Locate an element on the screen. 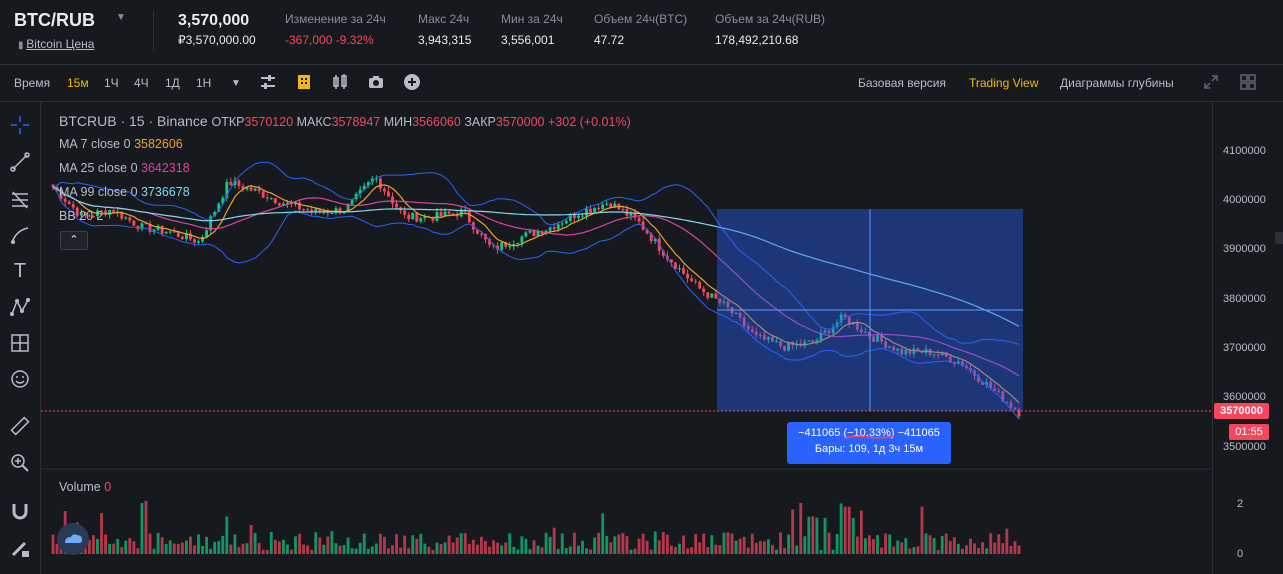  fib-tool-icon is located at coordinates (20, 199).